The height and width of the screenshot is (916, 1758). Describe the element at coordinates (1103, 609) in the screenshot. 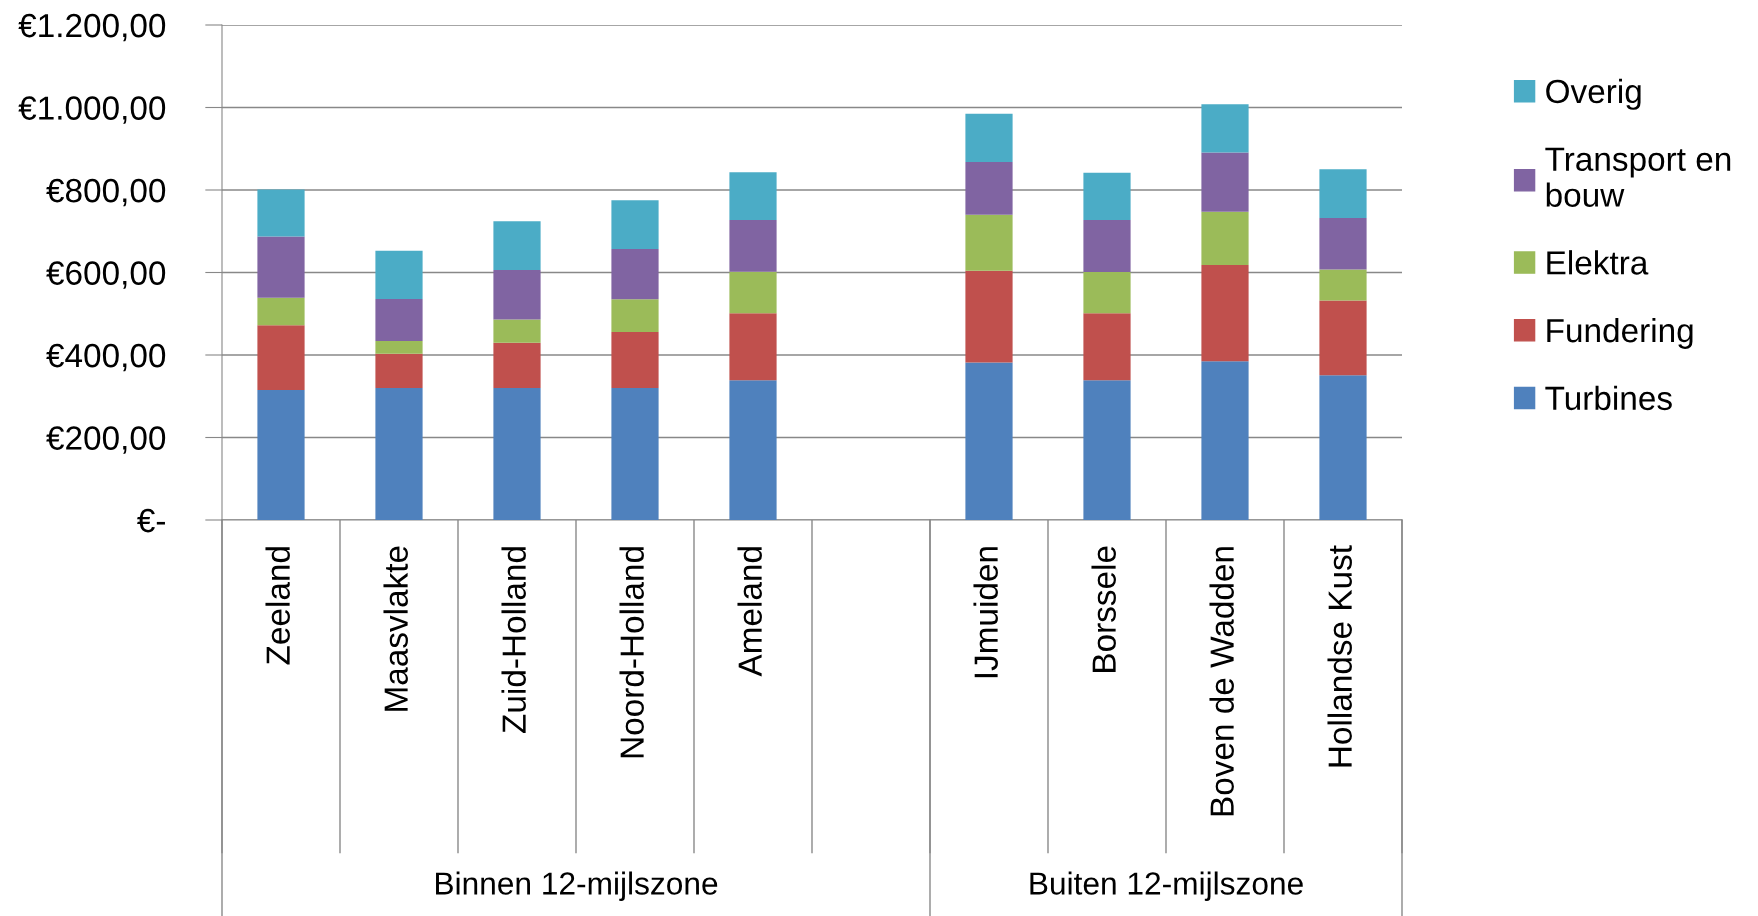

I see `x-tick-label: Borssele` at that location.